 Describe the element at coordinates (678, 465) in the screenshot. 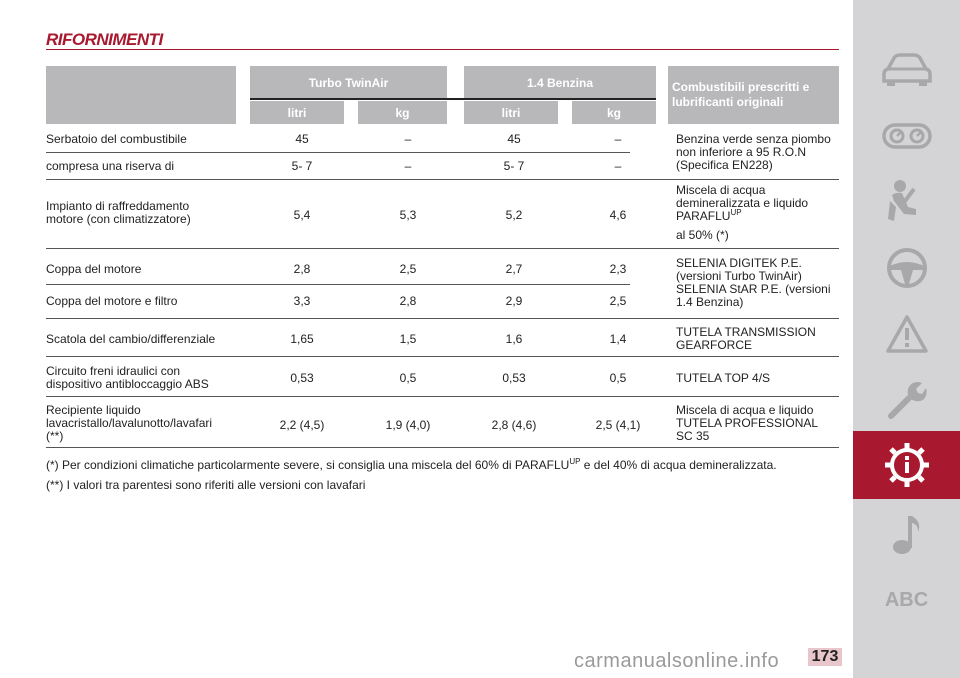

I see `footnote-1-tail: e del 40% di acqua demineralizzata.` at that location.